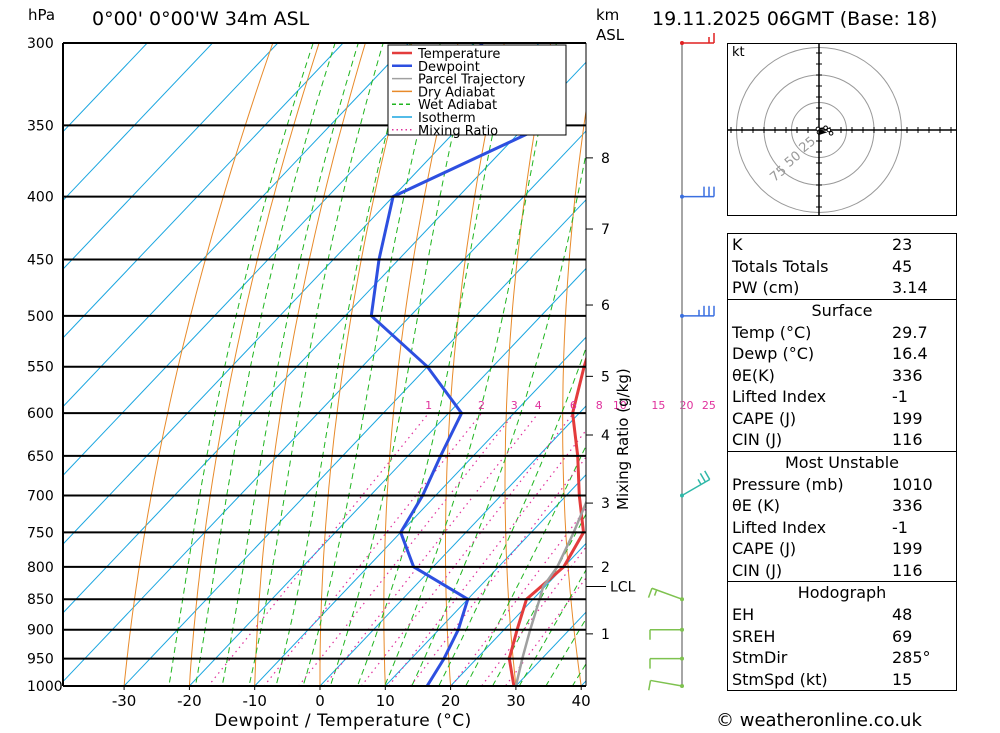  What do you see at coordinates (385, 701) in the screenshot?
I see `x-tick-label: 10` at bounding box center [385, 701].